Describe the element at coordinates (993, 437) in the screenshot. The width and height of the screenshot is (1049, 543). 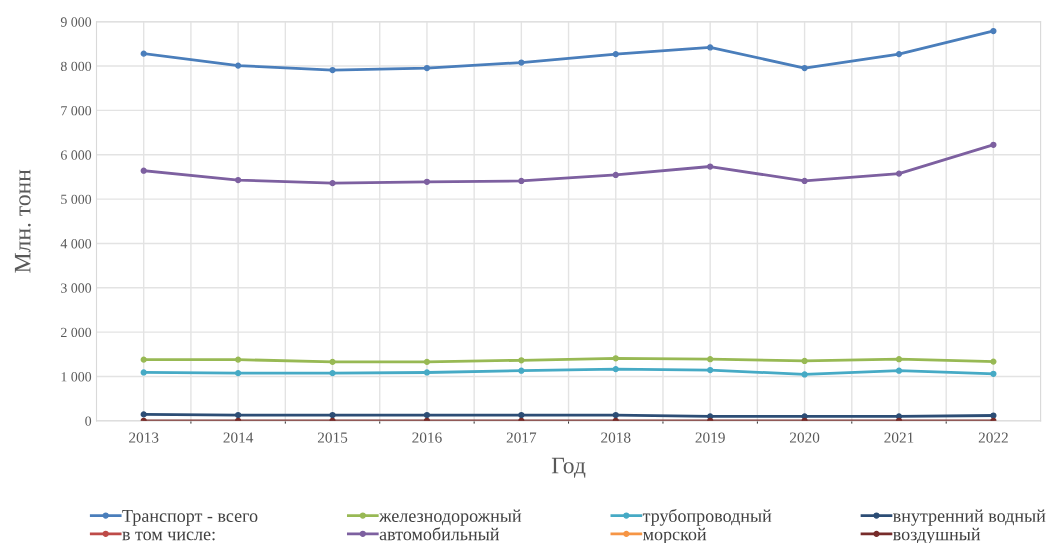
I see `x-tick-label: 2022` at that location.